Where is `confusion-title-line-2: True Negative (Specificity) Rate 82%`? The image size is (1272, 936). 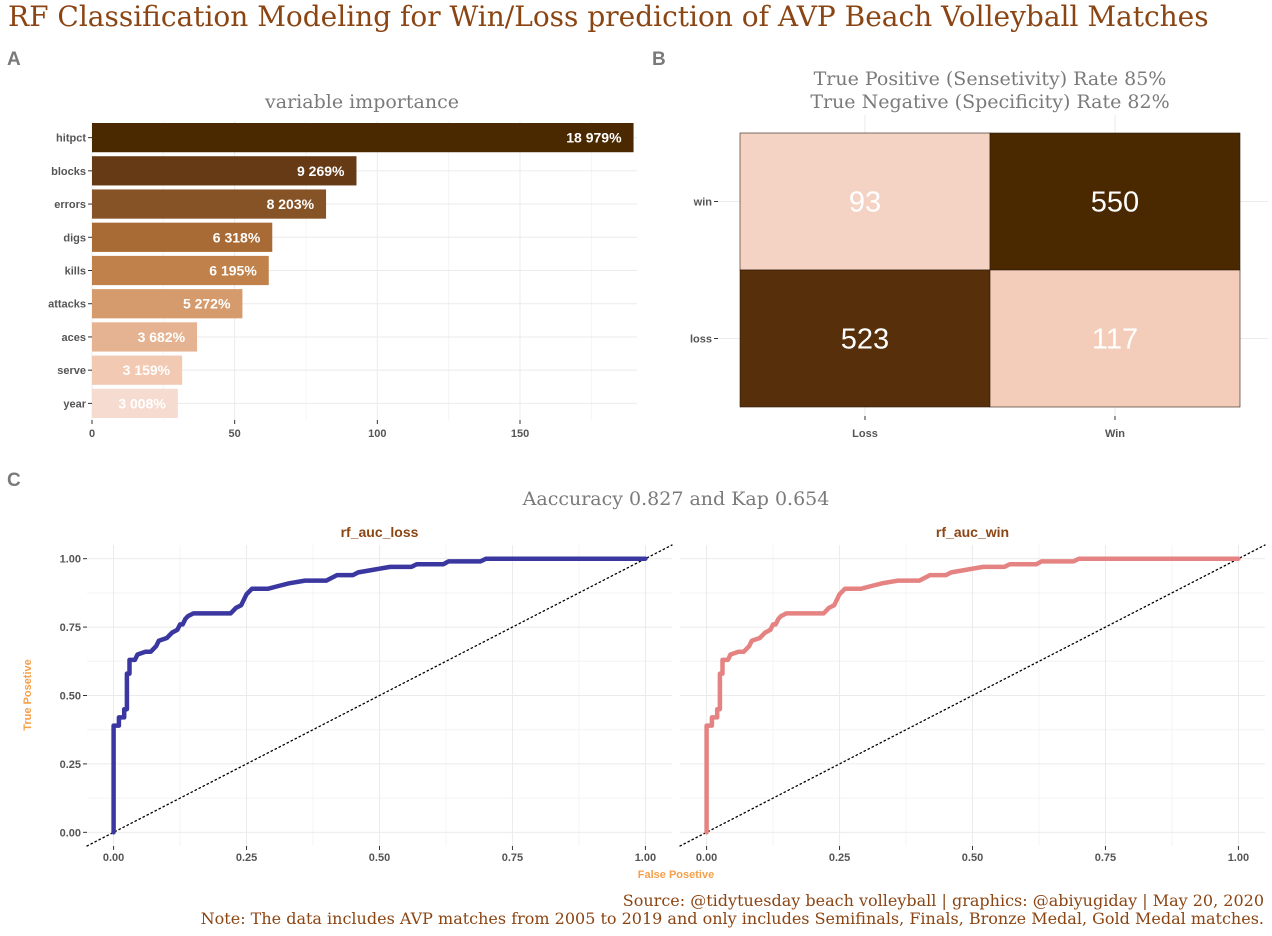
confusion-title-line-2: True Negative (Specificity) Rate 82% is located at coordinates (989, 102).